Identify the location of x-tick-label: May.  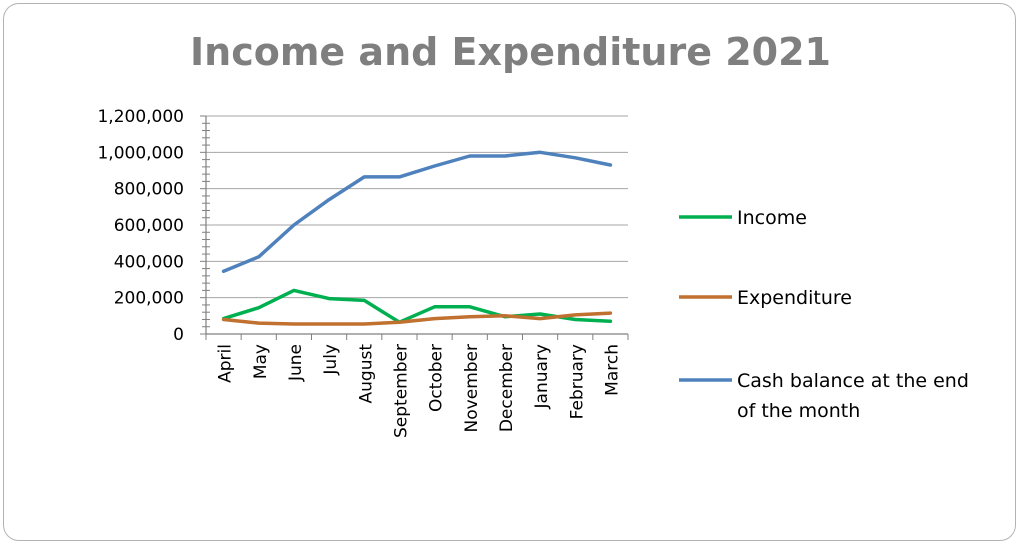
(261, 361).